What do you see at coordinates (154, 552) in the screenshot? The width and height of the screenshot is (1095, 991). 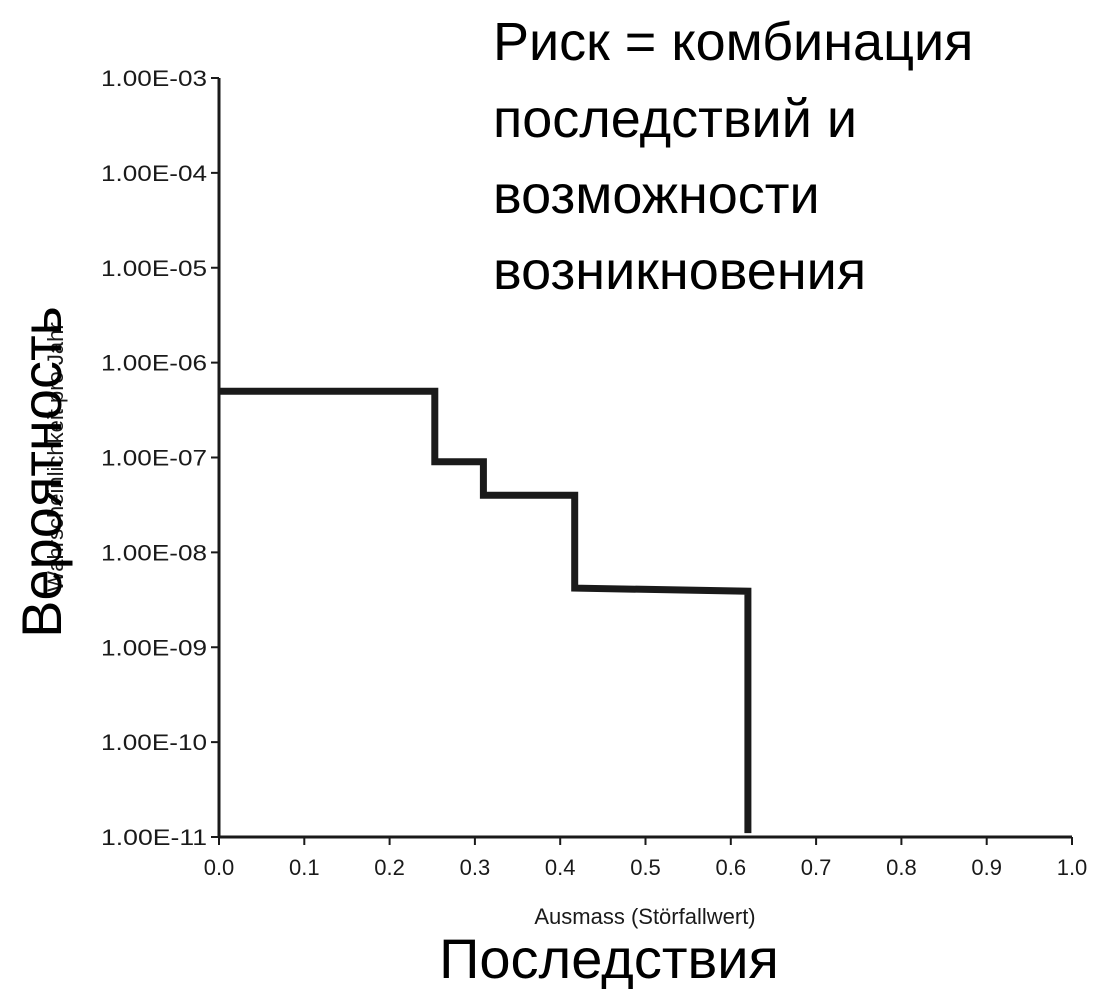 I see `y-tick-label: 1.00E-08` at bounding box center [154, 552].